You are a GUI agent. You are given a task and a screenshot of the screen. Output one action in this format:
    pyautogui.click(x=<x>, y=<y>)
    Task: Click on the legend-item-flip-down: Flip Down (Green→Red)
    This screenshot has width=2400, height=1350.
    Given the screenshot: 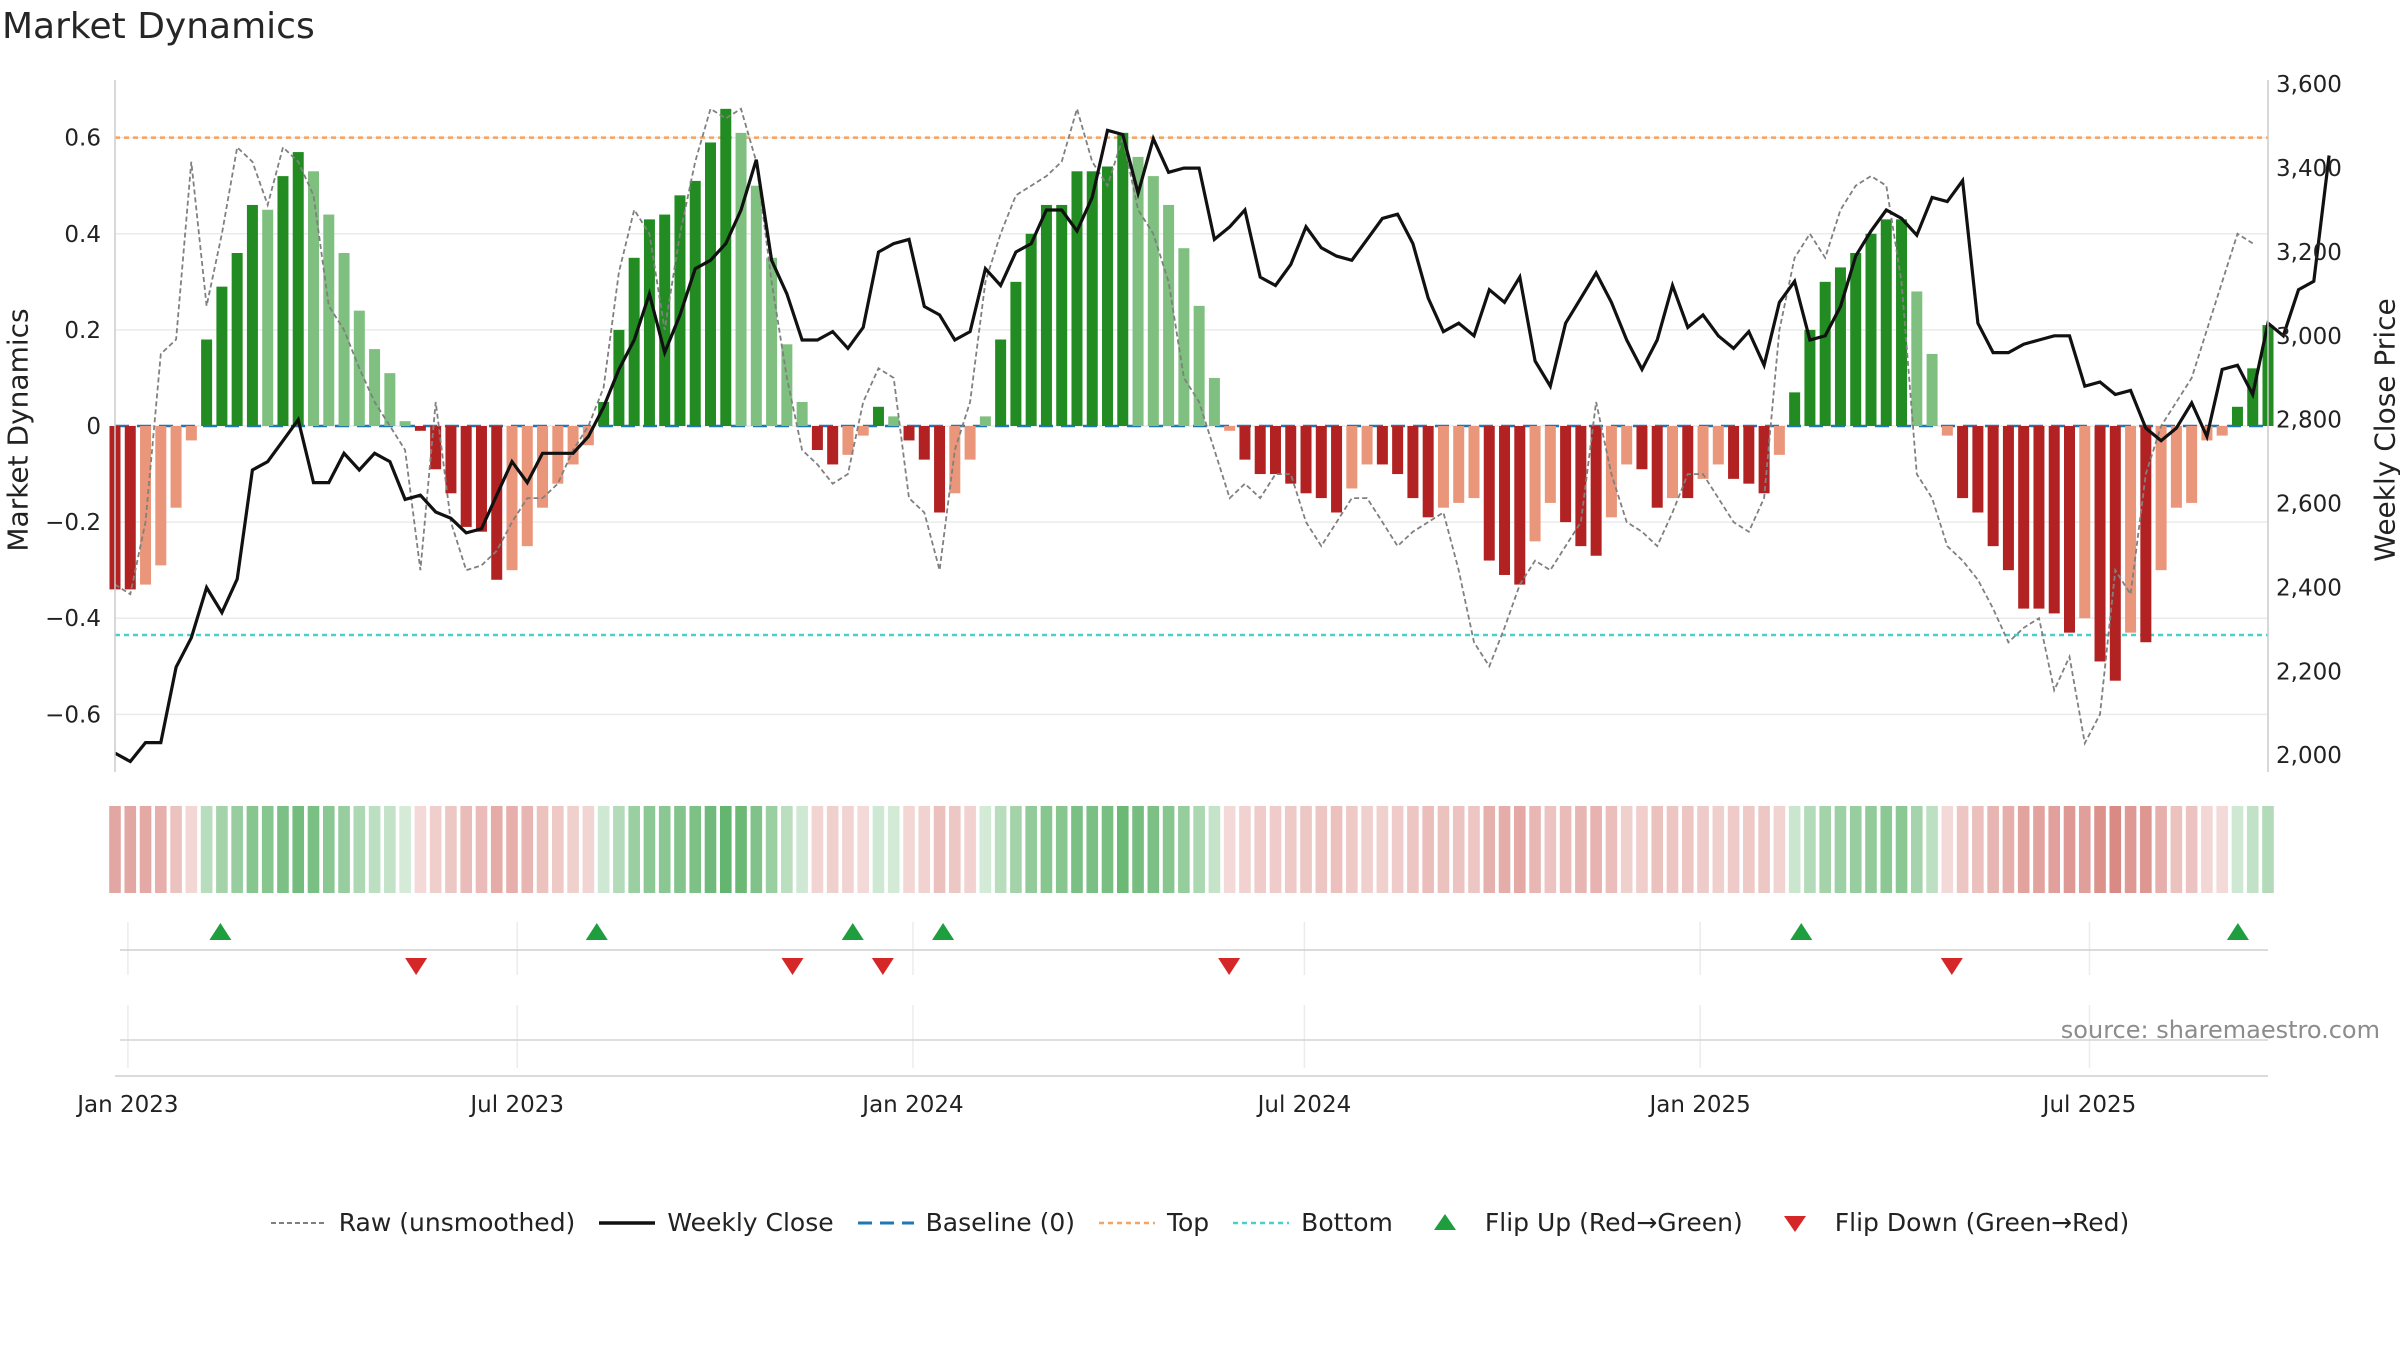 What is the action you would take?
    pyautogui.click(x=1948, y=1222)
    